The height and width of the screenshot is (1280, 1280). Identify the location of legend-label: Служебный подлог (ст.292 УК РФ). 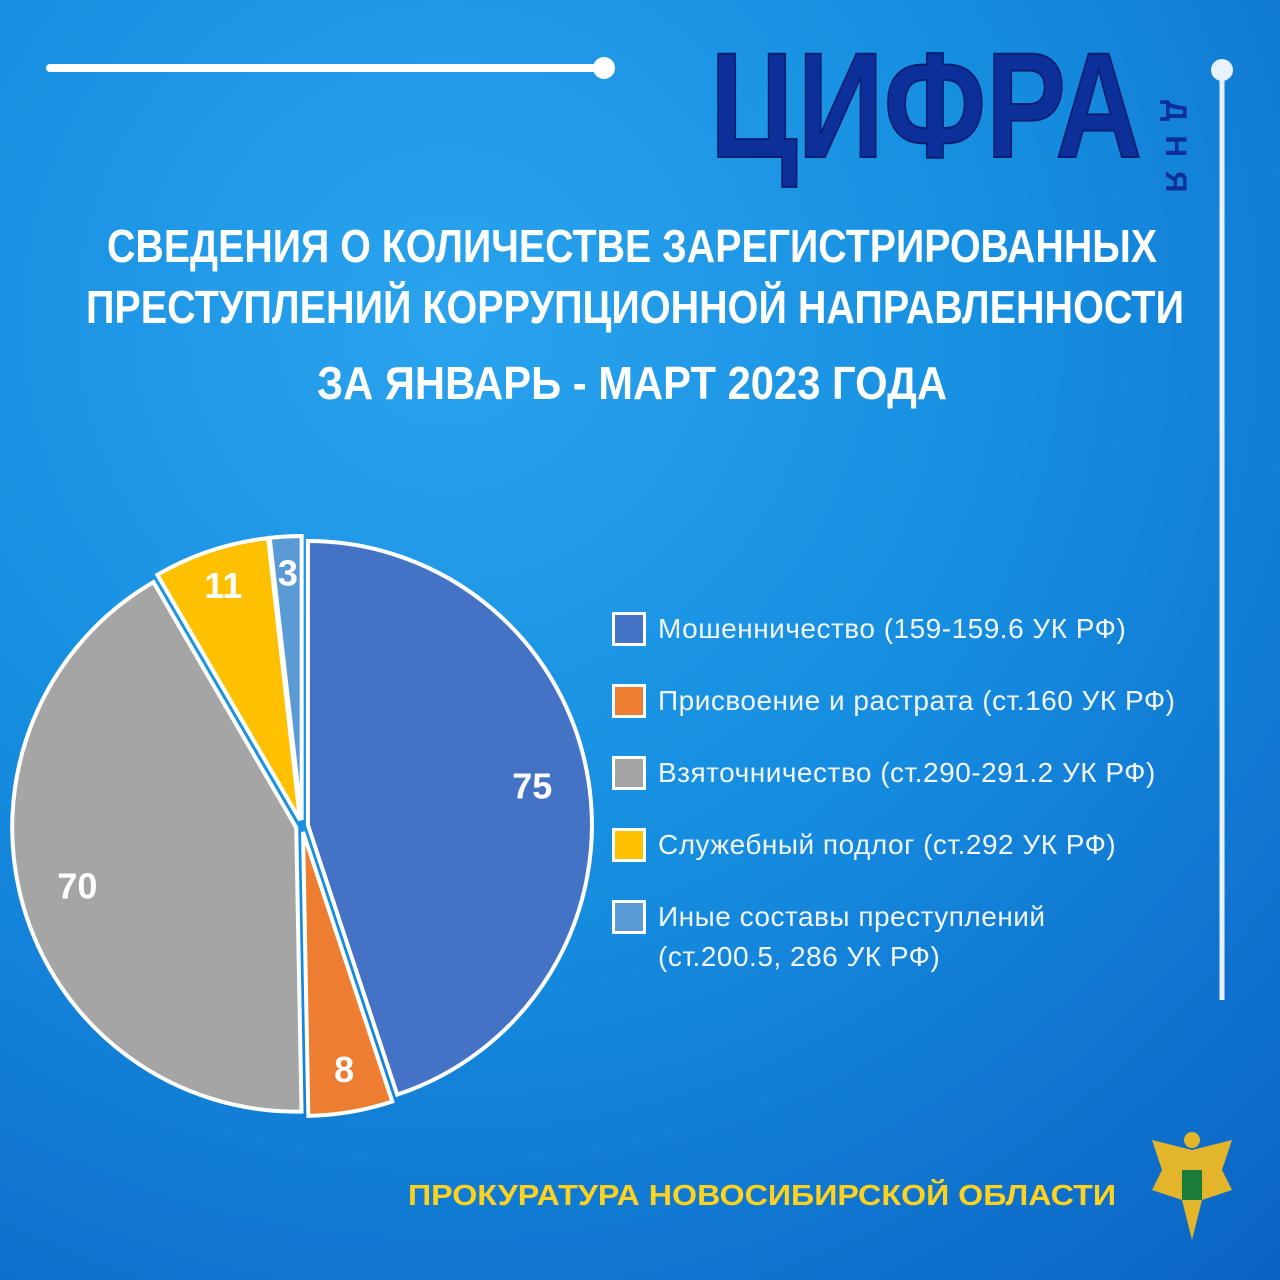
(887, 844).